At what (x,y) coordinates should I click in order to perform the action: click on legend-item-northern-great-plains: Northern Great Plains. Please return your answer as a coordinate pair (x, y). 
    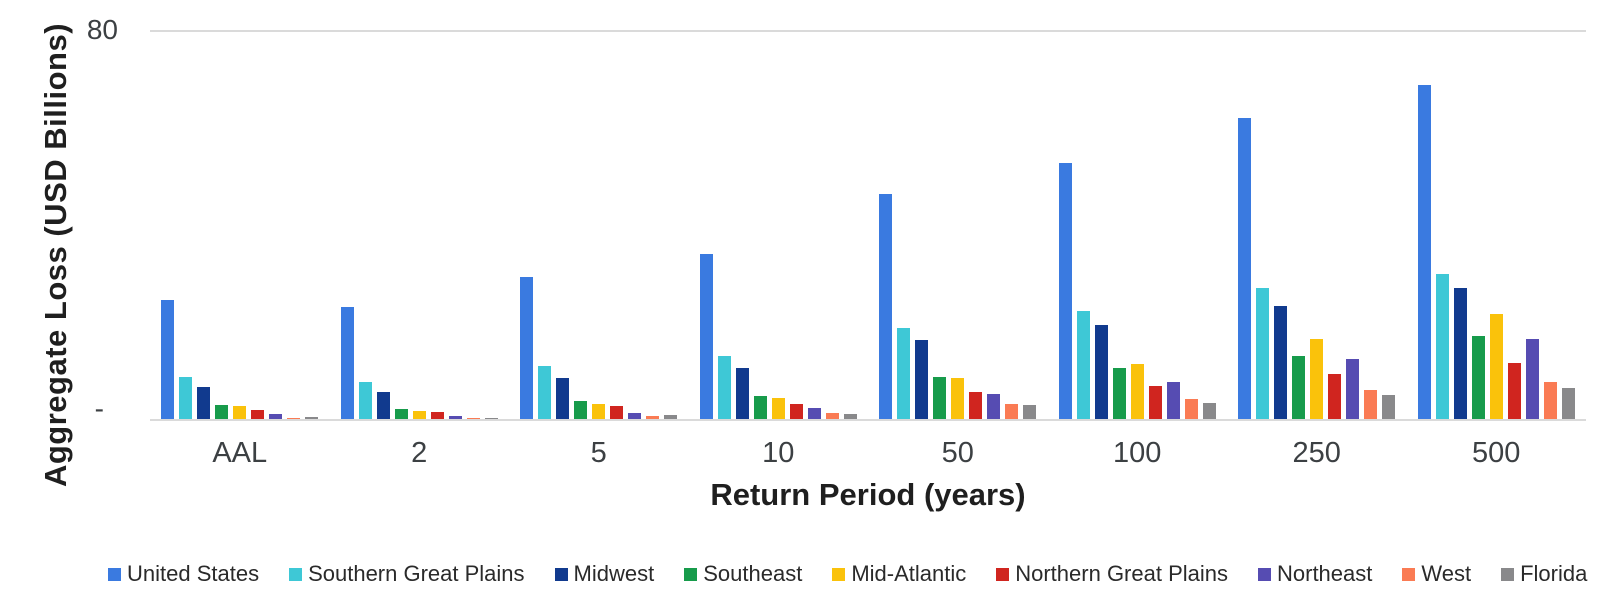
    Looking at the image, I should click on (1112, 574).